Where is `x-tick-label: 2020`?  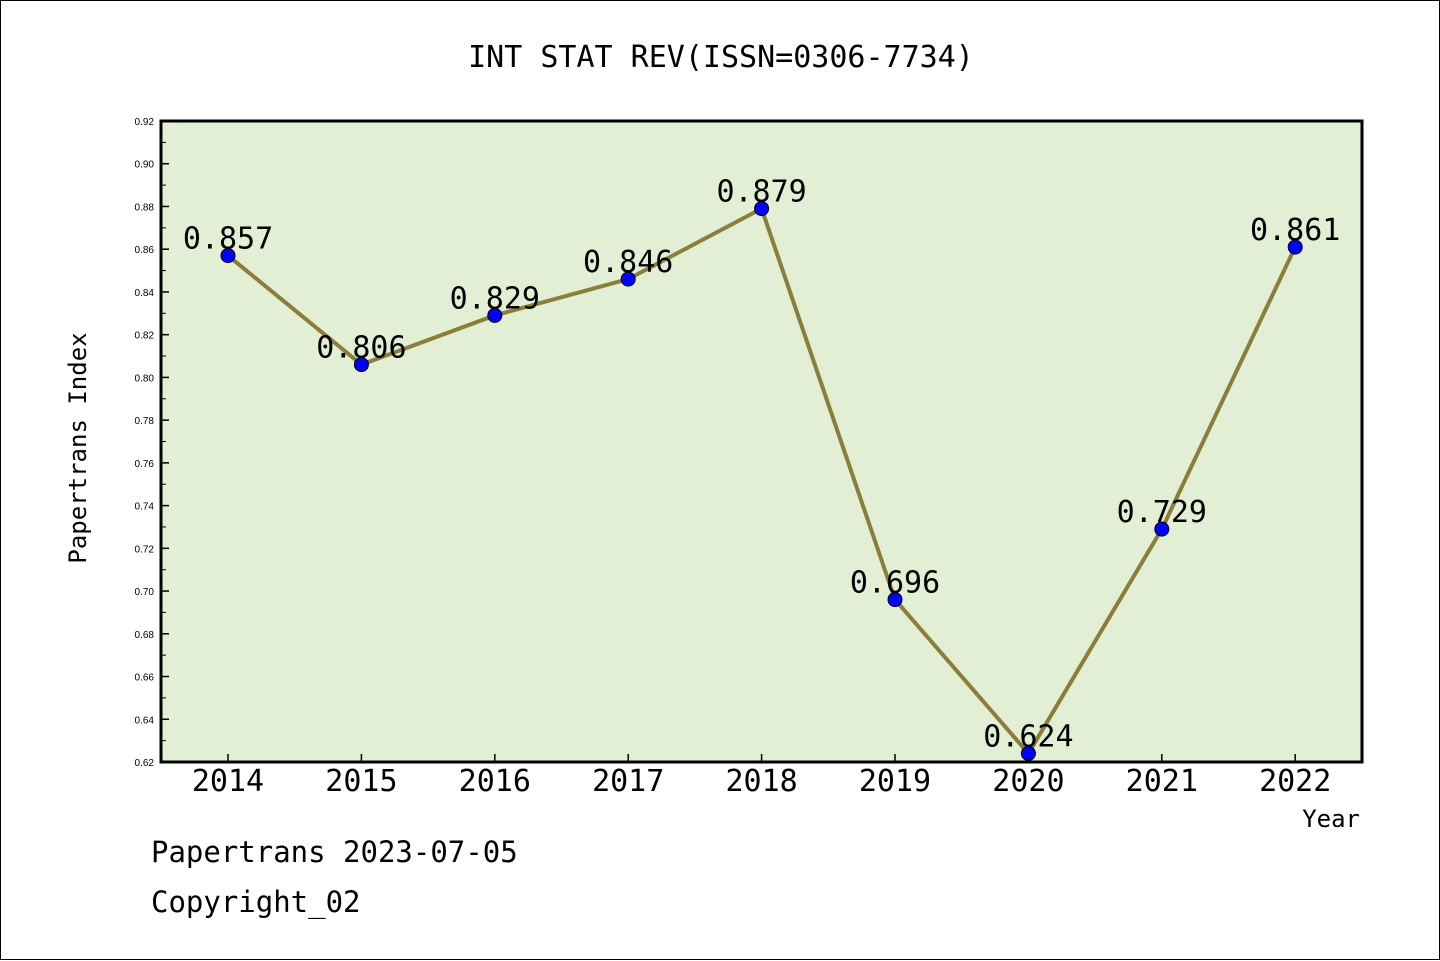
x-tick-label: 2020 is located at coordinates (1028, 781).